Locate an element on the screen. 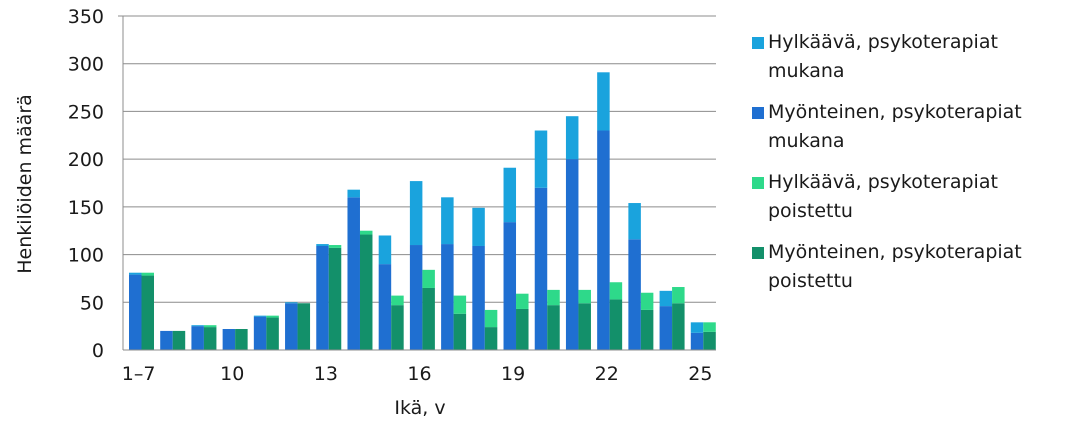 Image resolution: width=1080 pixels, height=421 pixels. x-tick-label: 1–7 is located at coordinates (139, 374).